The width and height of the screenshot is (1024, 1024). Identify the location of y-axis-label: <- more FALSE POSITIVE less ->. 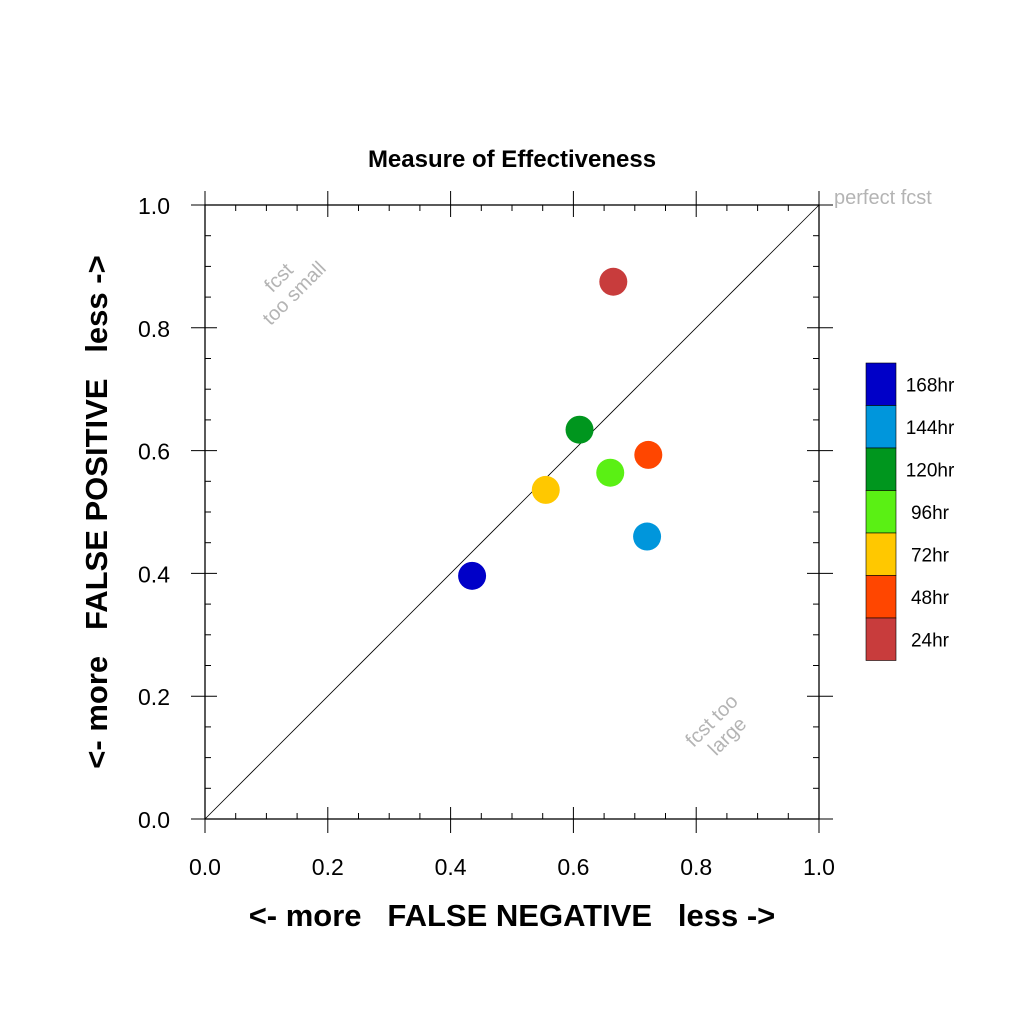
(96, 511).